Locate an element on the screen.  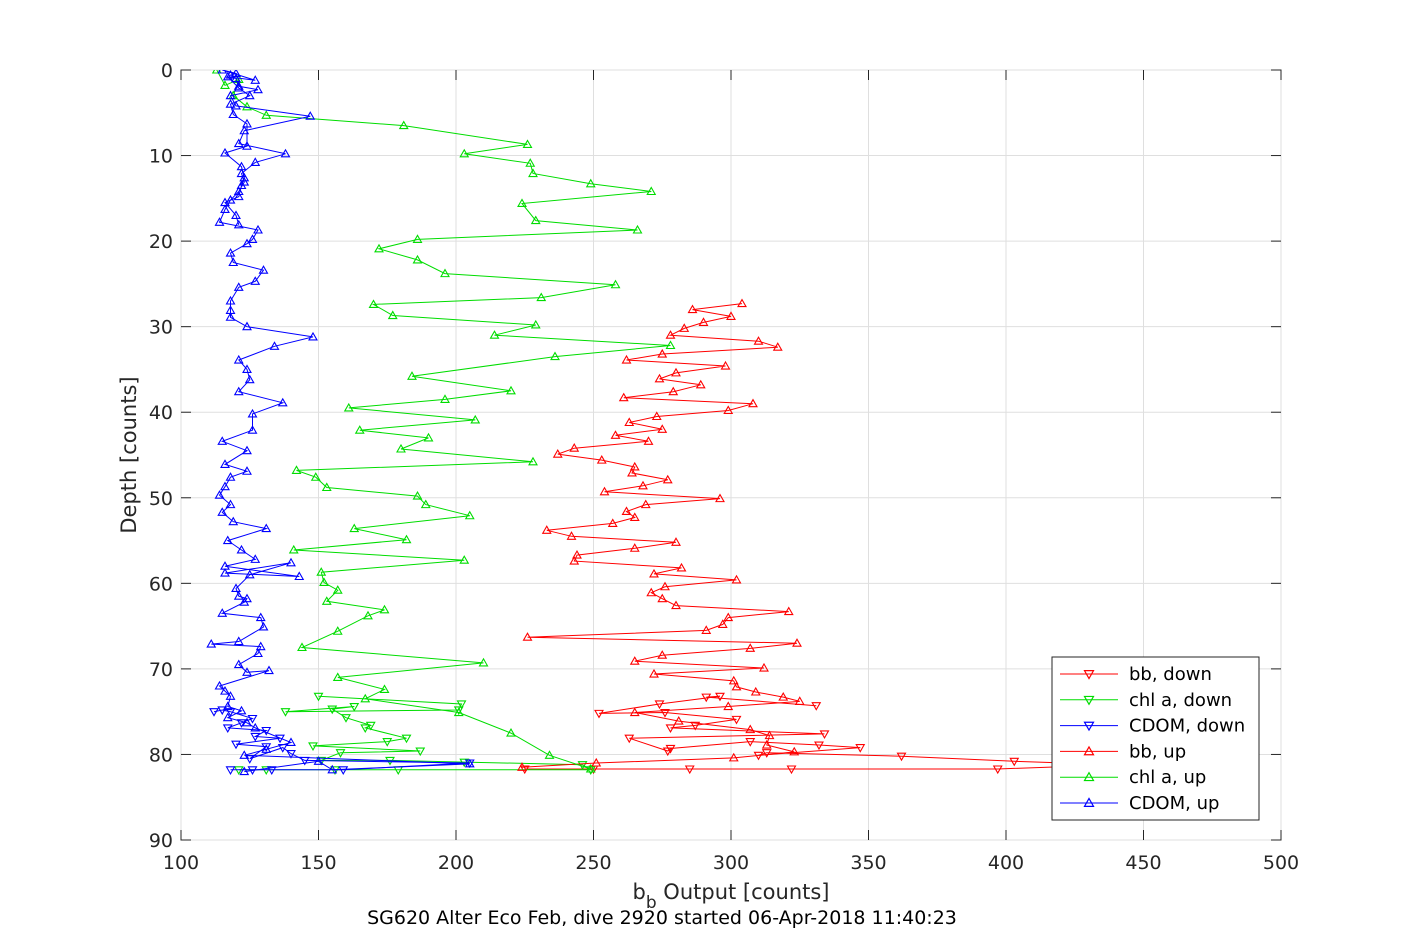
legend-marker is located at coordinates (1089, 675).